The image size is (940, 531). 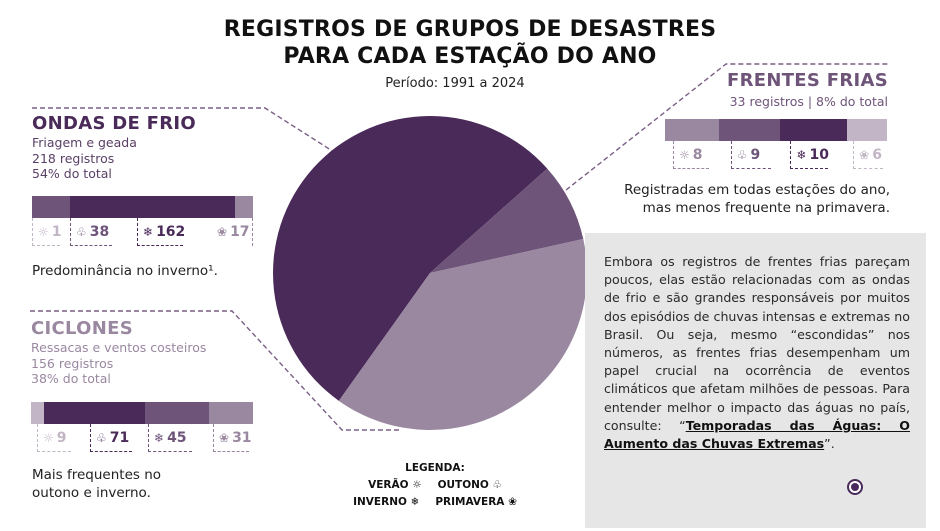 What do you see at coordinates (470, 56) in the screenshot?
I see `title-line-2: PARA CADA ESTAÇÃO DO ANO` at bounding box center [470, 56].